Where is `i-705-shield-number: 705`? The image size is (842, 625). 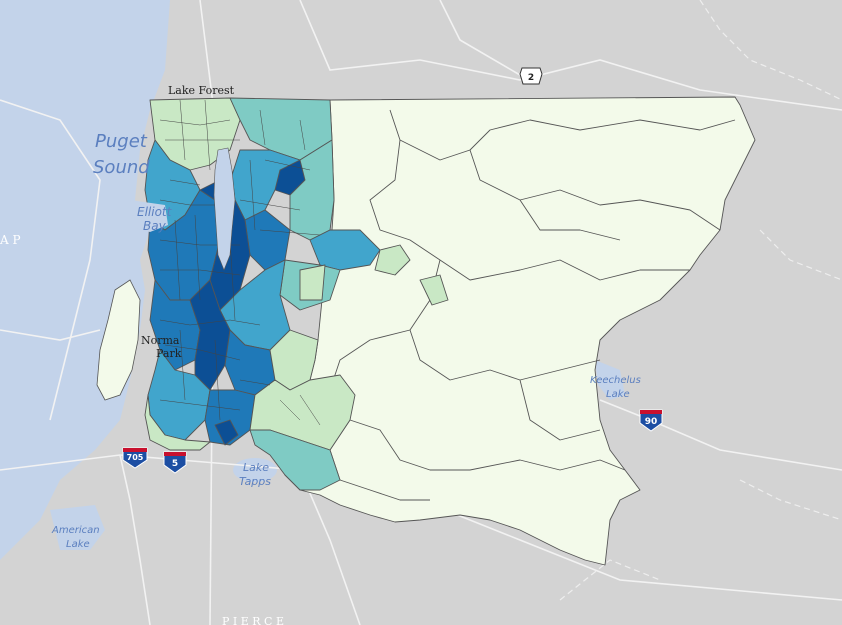 i-705-shield-number: 705 is located at coordinates (135, 457).